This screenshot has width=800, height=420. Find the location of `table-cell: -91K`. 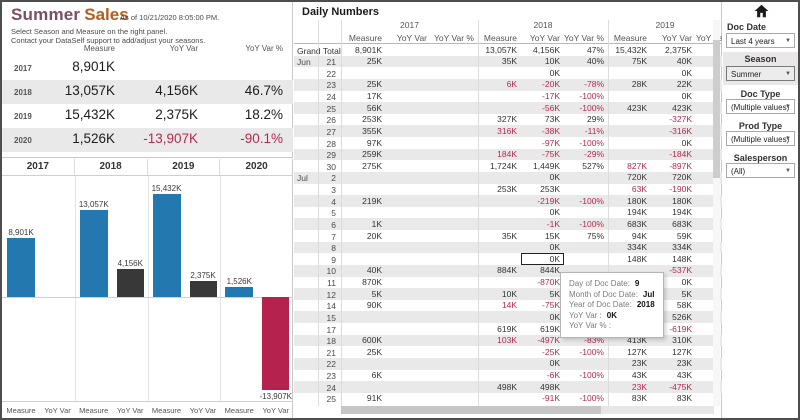

table-cell: -91K is located at coordinates (551, 398).